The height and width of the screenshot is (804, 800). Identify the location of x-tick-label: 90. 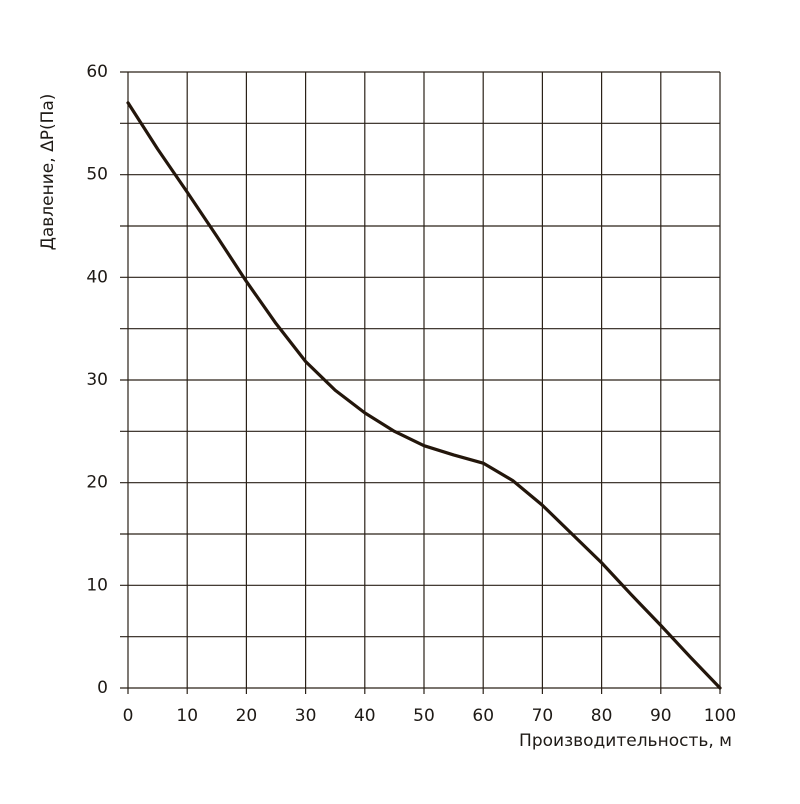
(661, 716).